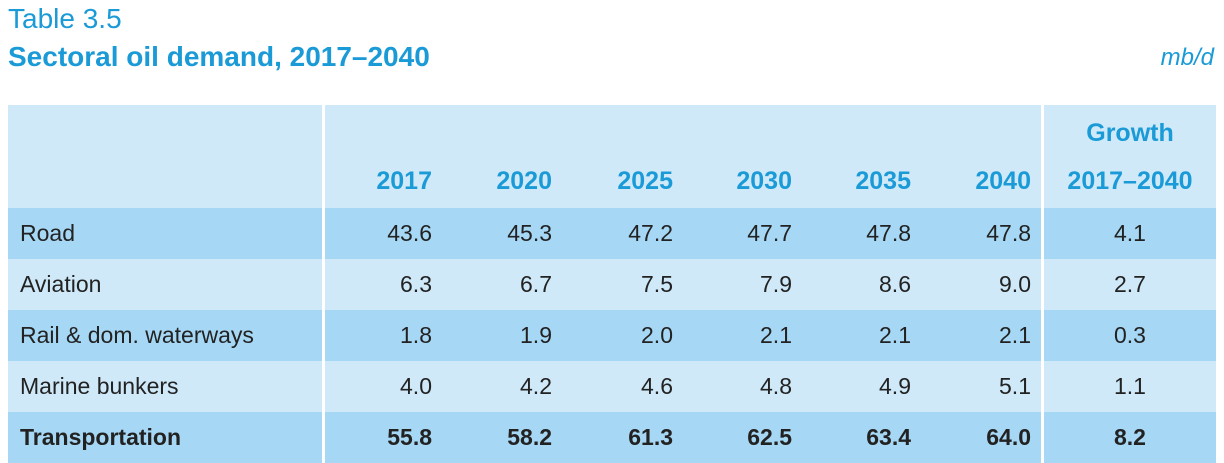 This screenshot has width=1224, height=463. Describe the element at coordinates (165, 335) in the screenshot. I see `row-label-rail: Rail & dom. waterways` at that location.